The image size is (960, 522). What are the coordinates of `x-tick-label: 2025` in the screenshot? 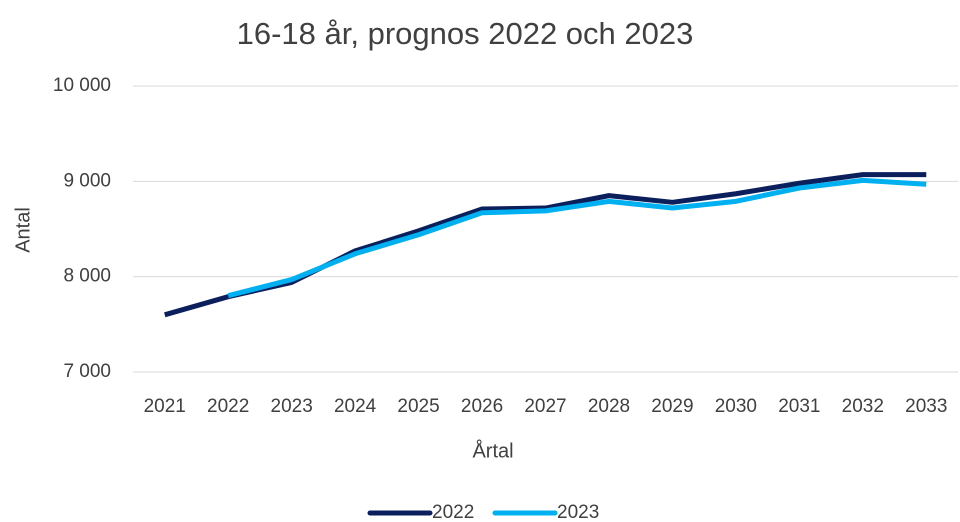 It's located at (418, 406).